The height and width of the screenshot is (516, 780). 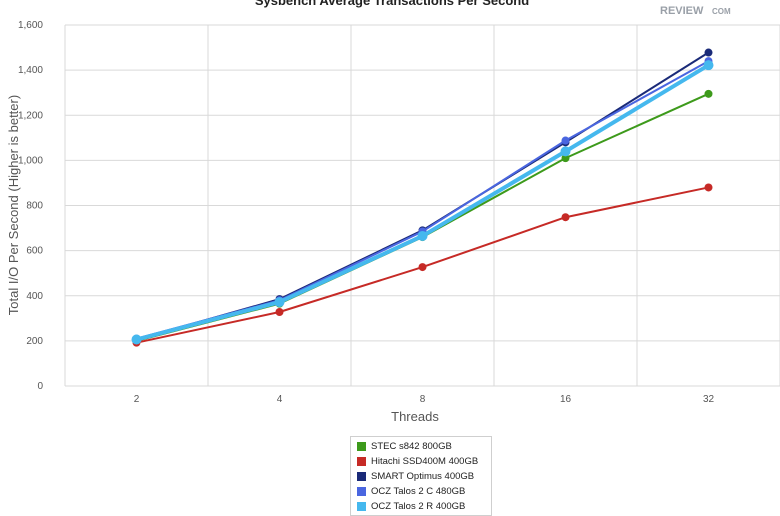 I want to click on x-tick-label: 2, so click(x=137, y=399).